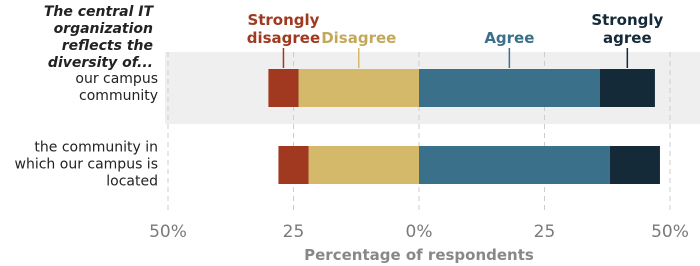 This screenshot has height=266, width=700. I want to click on x-tick-label: 0%, so click(419, 232).